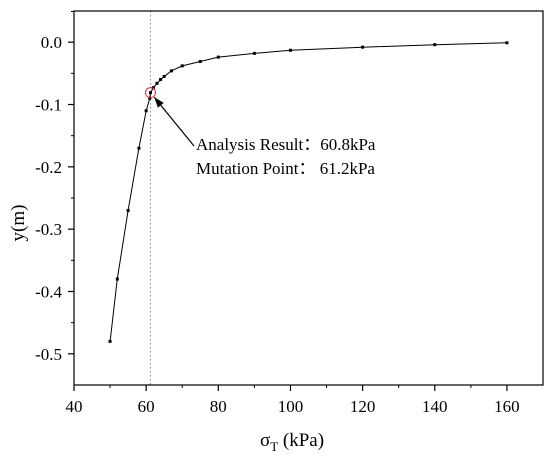  I want to click on y-tick-label: -0.5, so click(48, 354).